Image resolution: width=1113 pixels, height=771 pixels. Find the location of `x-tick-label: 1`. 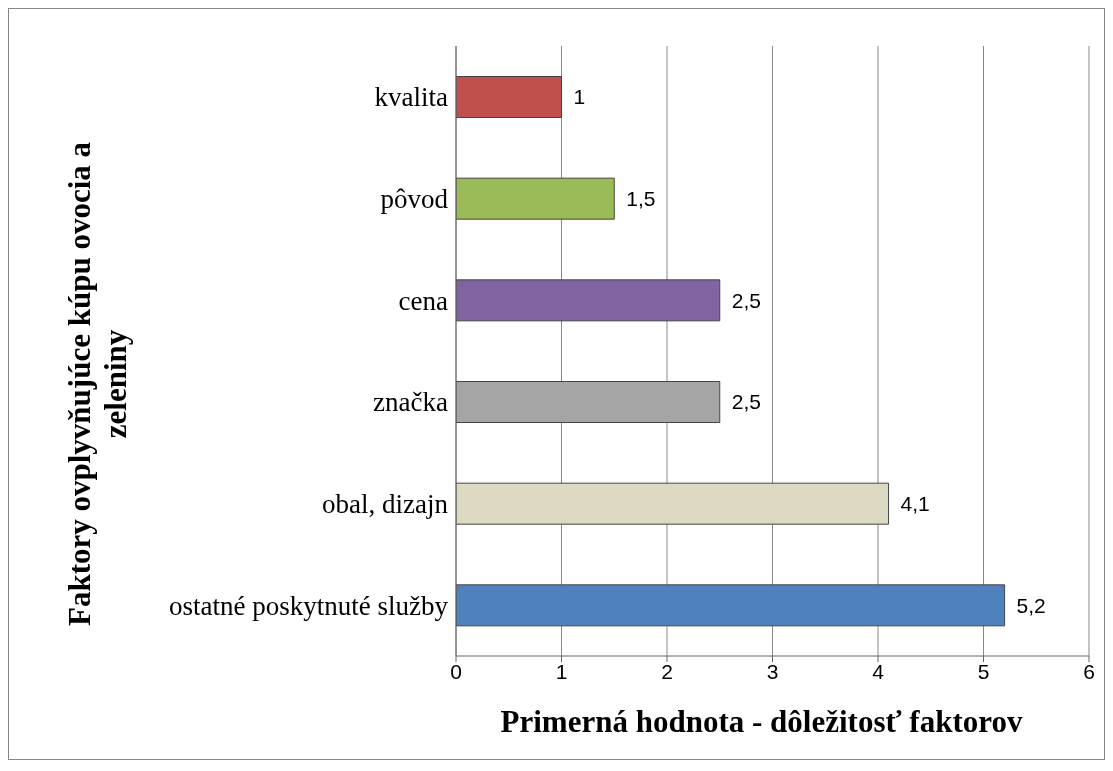

x-tick-label: 1 is located at coordinates (561, 671).